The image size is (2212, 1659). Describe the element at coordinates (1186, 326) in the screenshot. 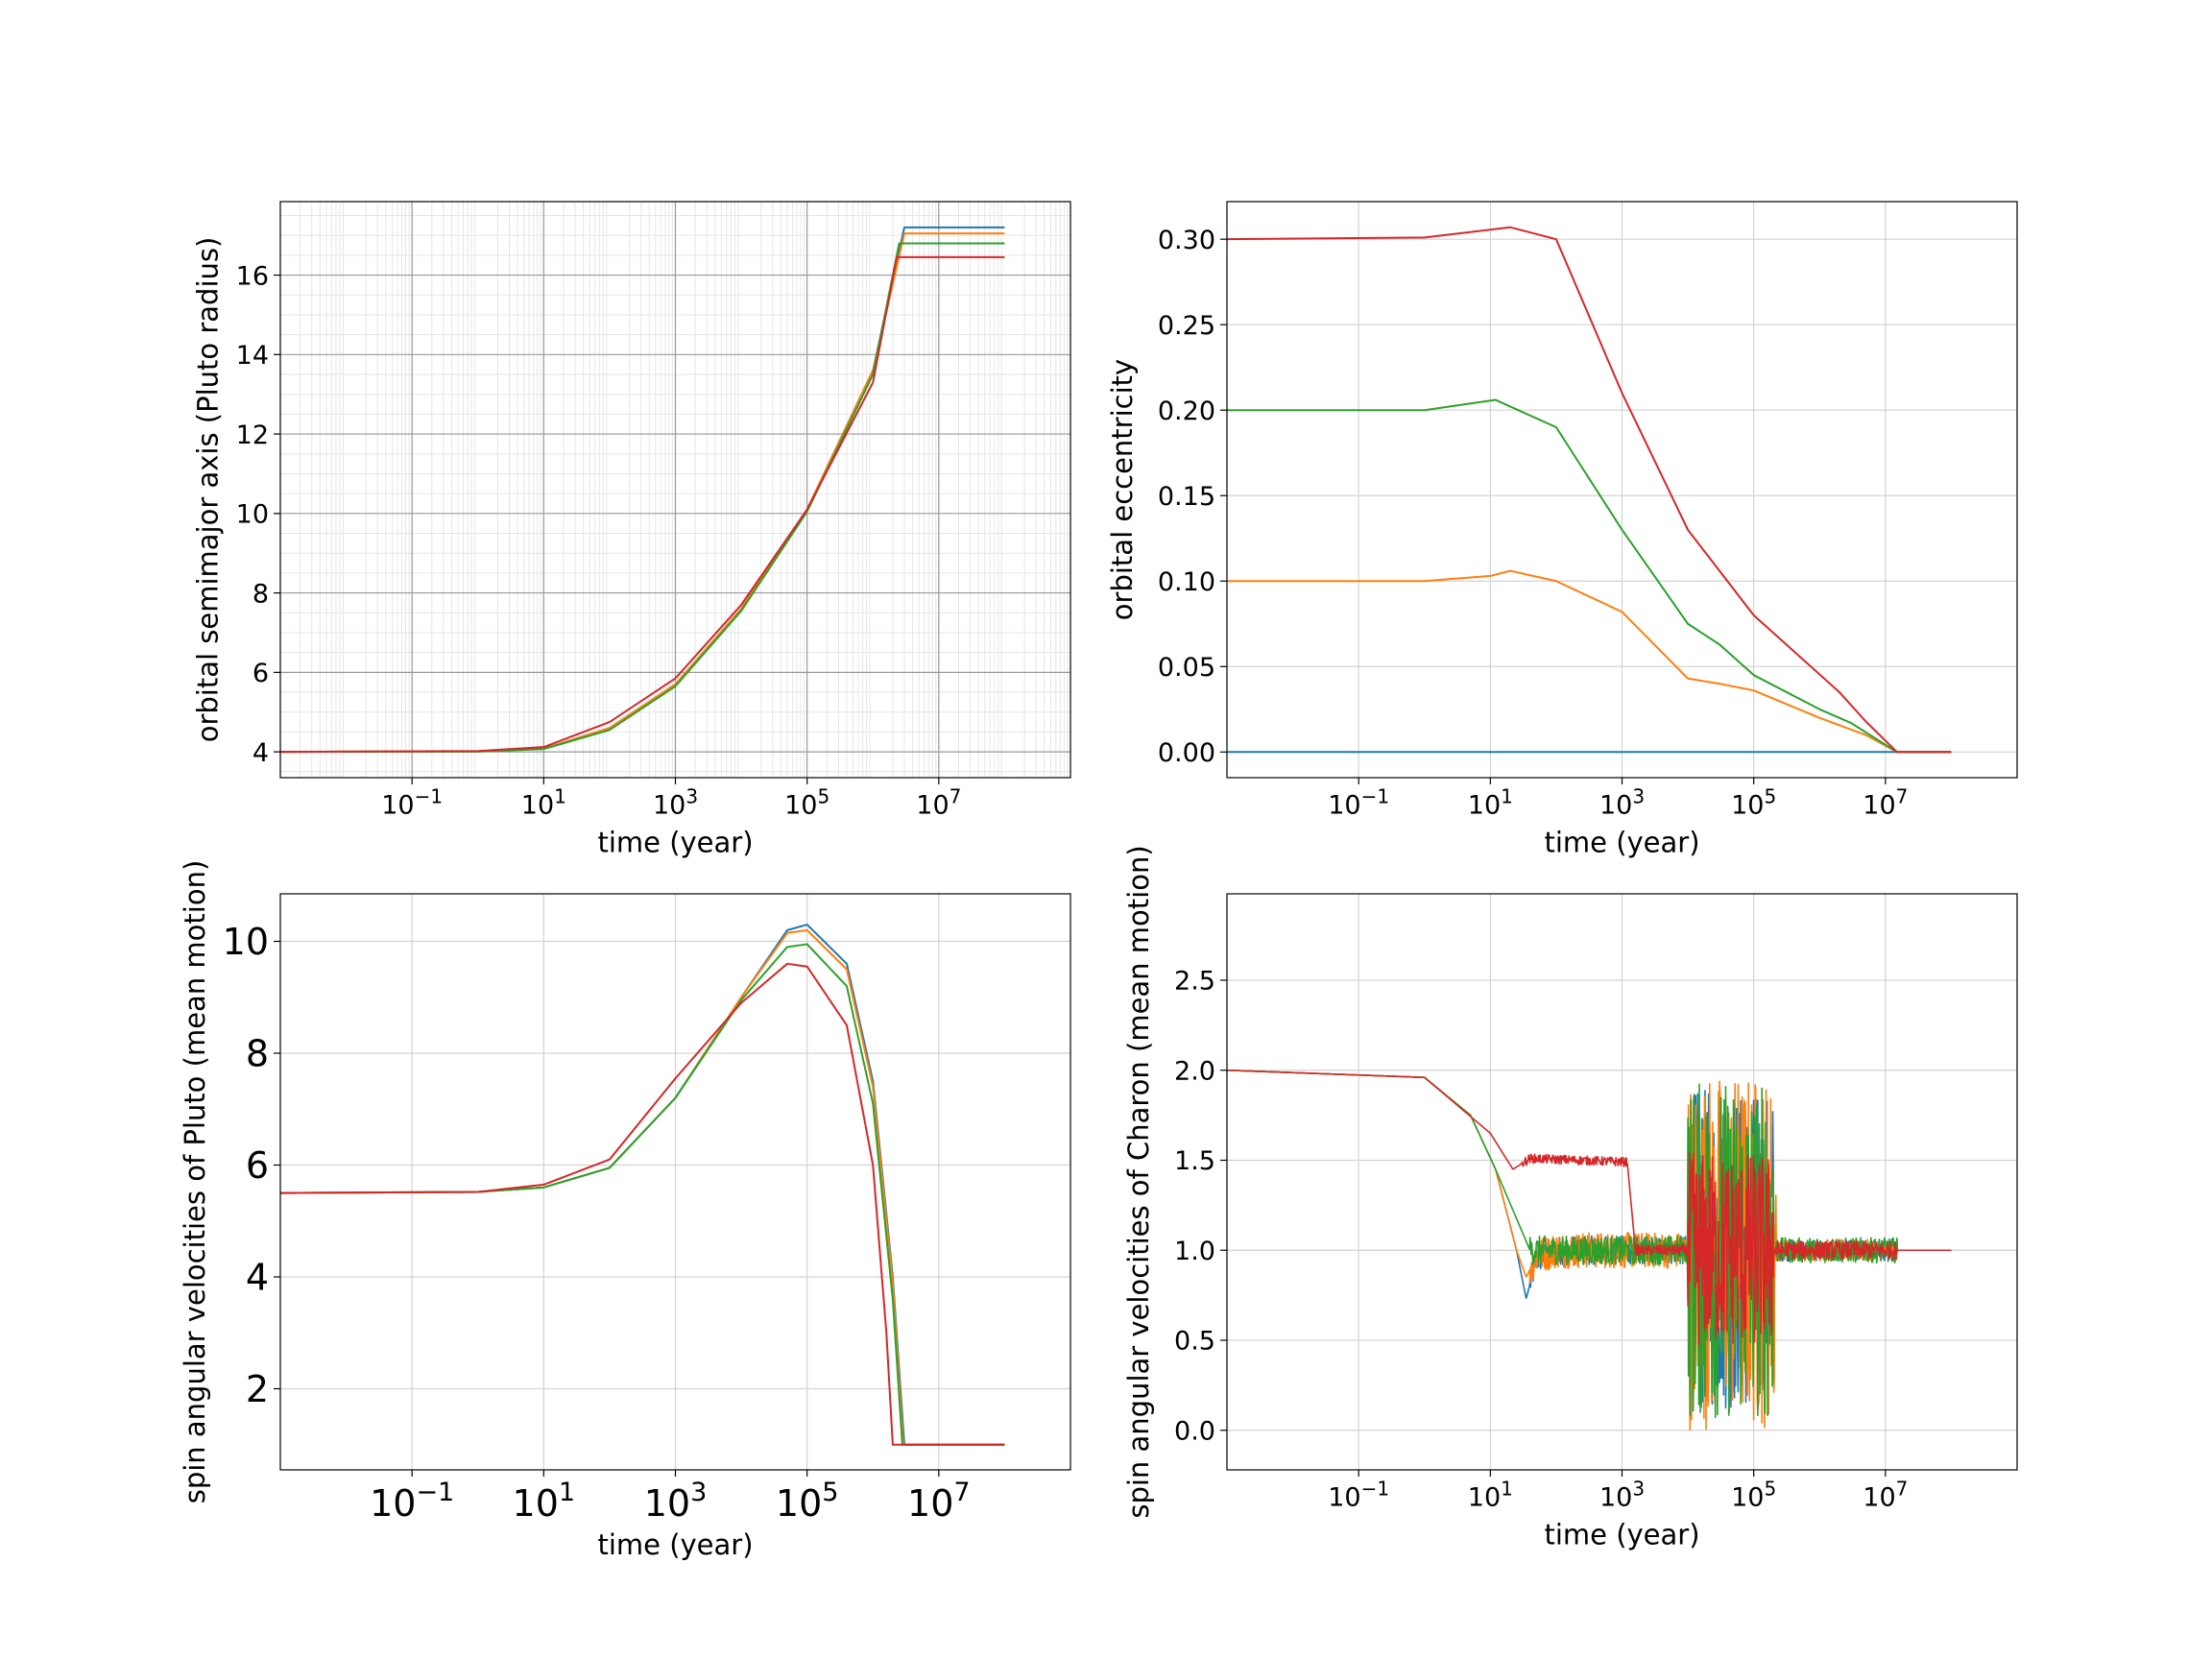

I see `y-tick-label: 0.25` at that location.